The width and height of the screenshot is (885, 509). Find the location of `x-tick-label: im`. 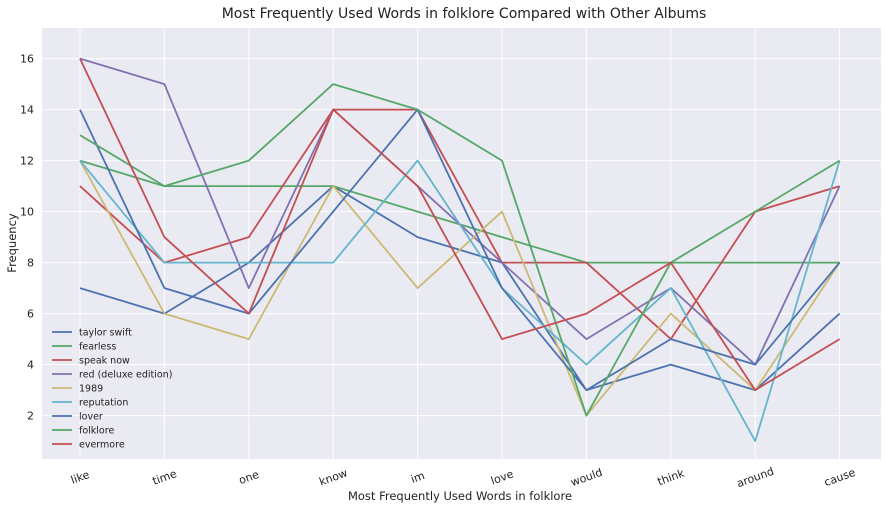

x-tick-label: im is located at coordinates (417, 477).